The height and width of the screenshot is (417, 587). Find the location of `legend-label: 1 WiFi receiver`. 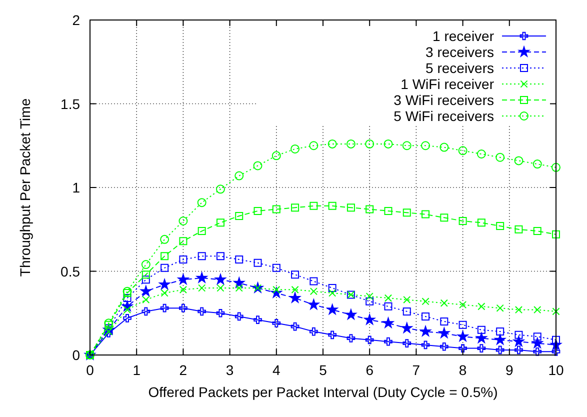

legend-label: 1 WiFi receiver is located at coordinates (447, 84).